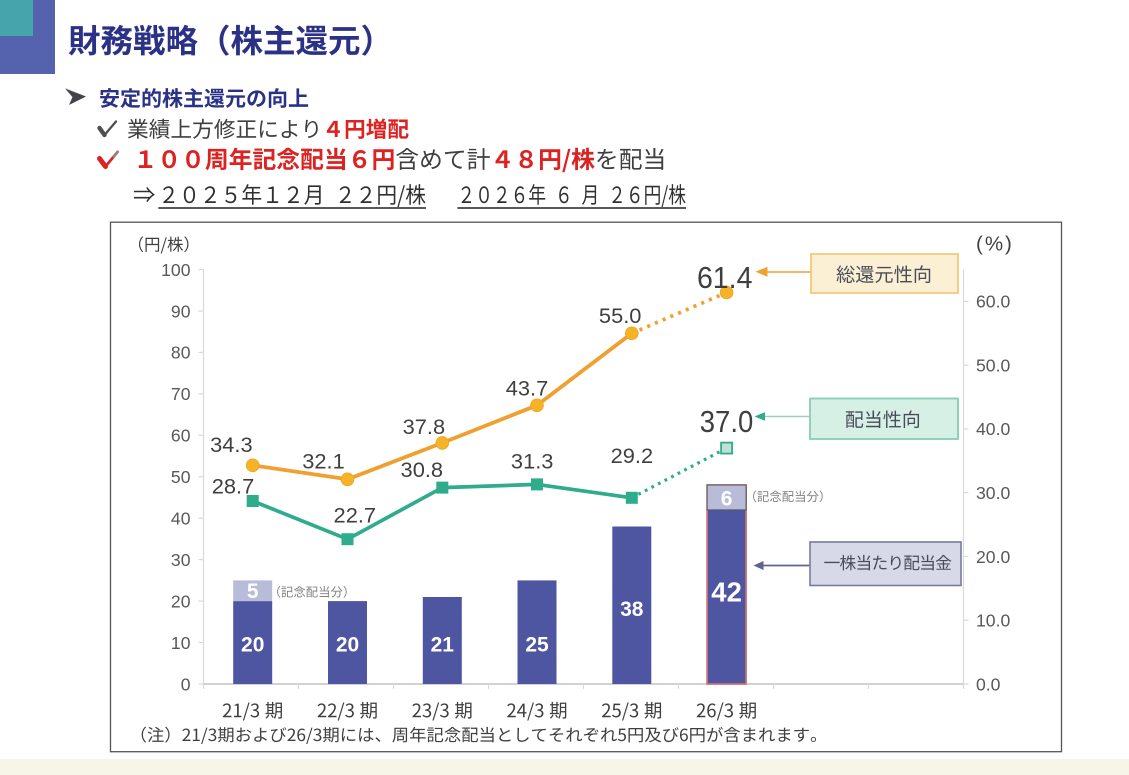 The width and height of the screenshot is (1129, 775). Describe the element at coordinates (993, 621) in the screenshot. I see `svg-text: 10.0` at that location.